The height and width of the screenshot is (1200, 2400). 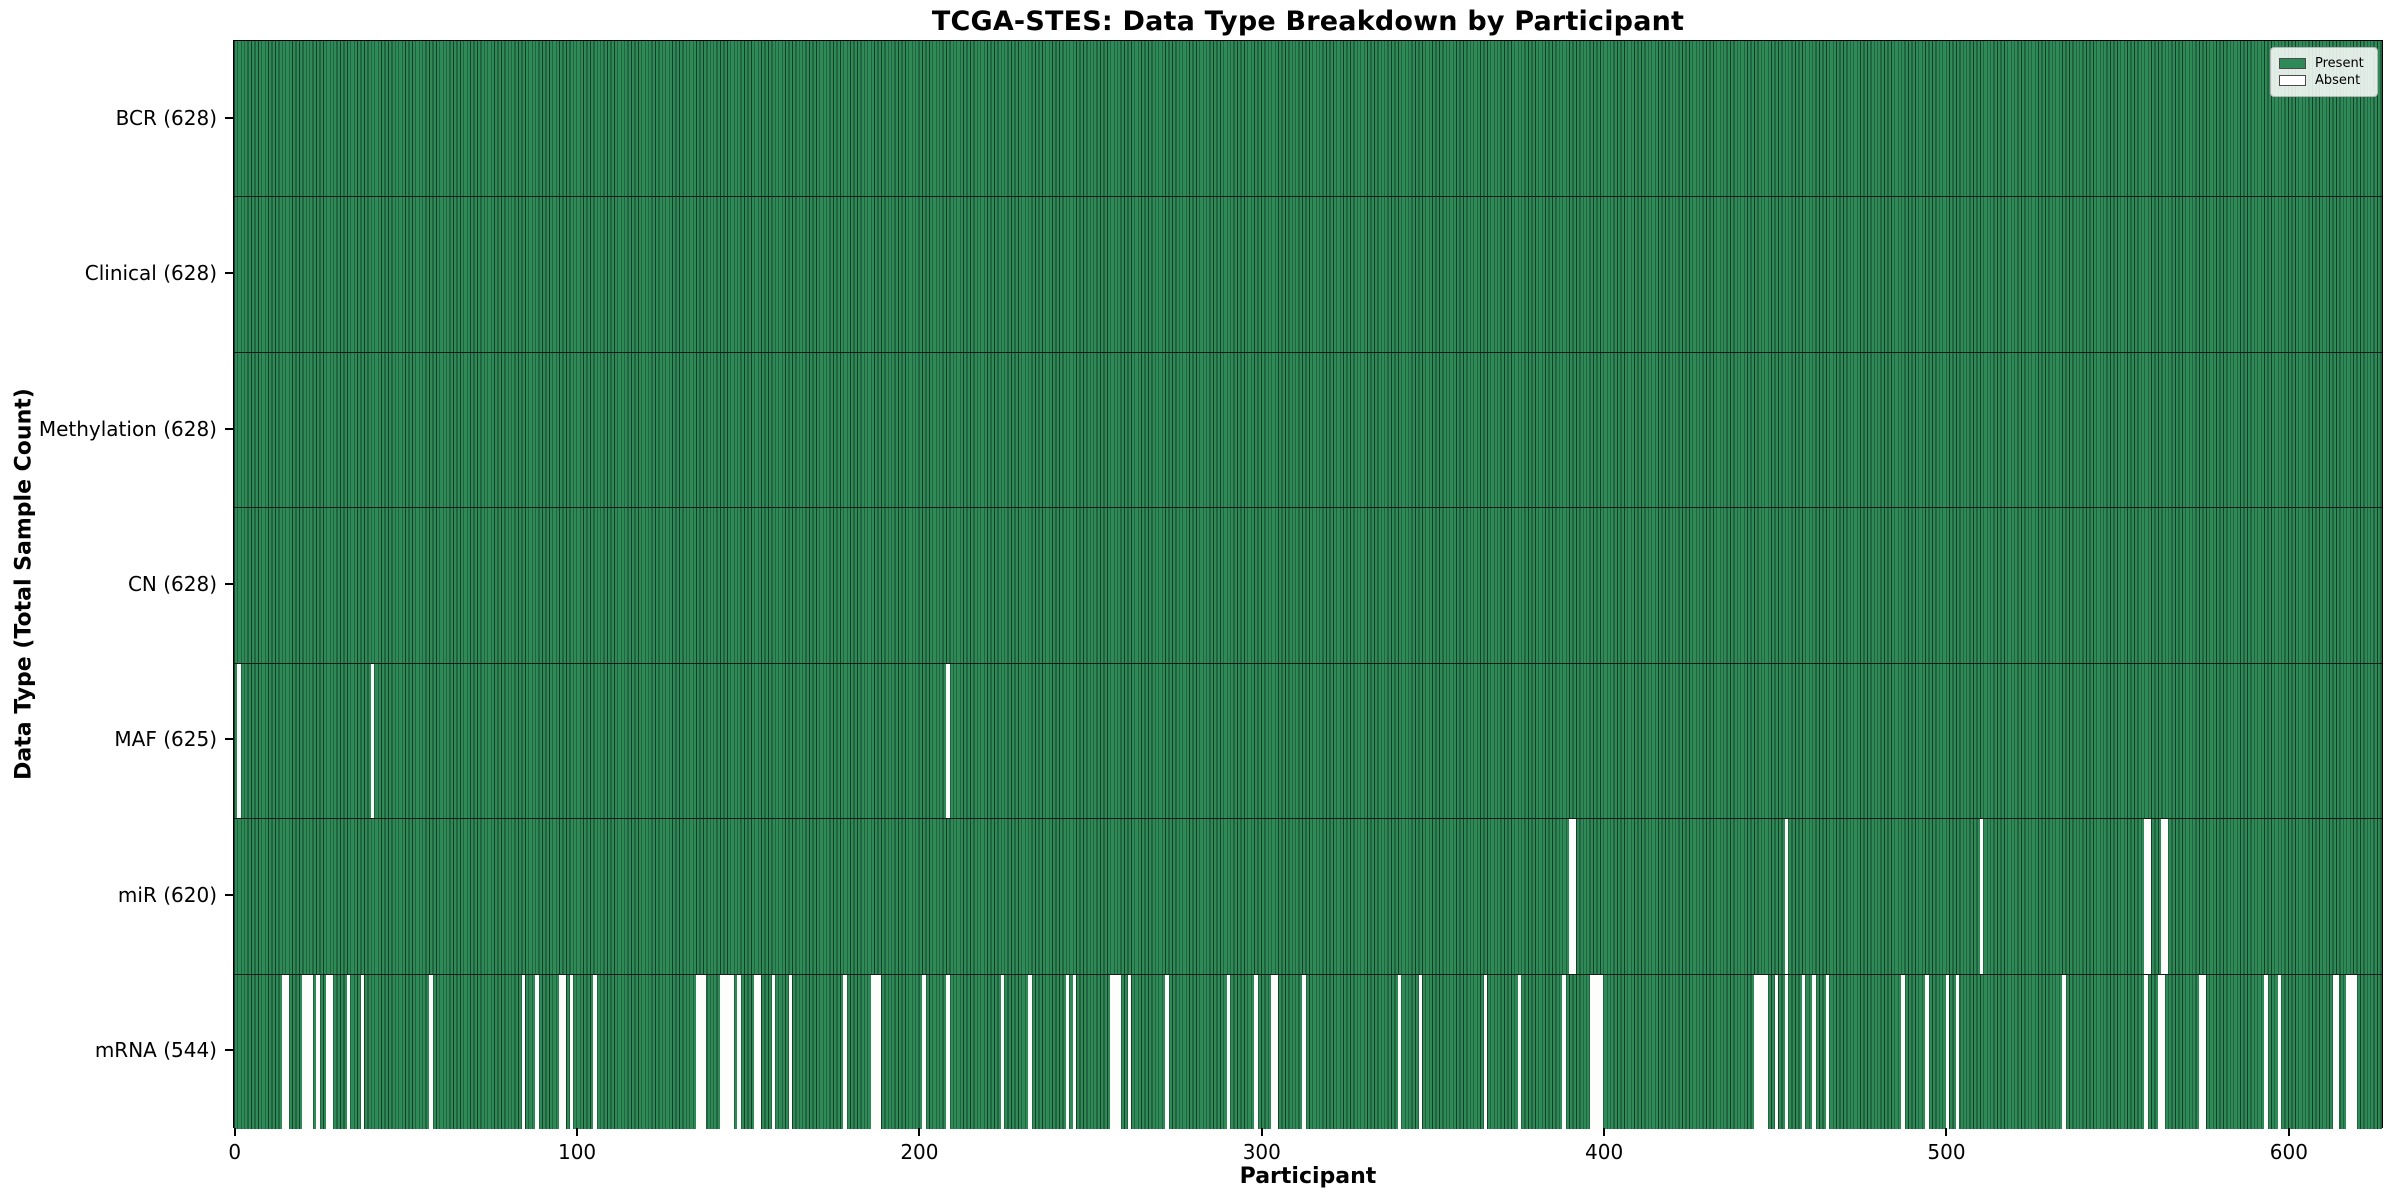 What do you see at coordinates (1604, 1152) in the screenshot?
I see `x-tick-label-400: 400` at bounding box center [1604, 1152].